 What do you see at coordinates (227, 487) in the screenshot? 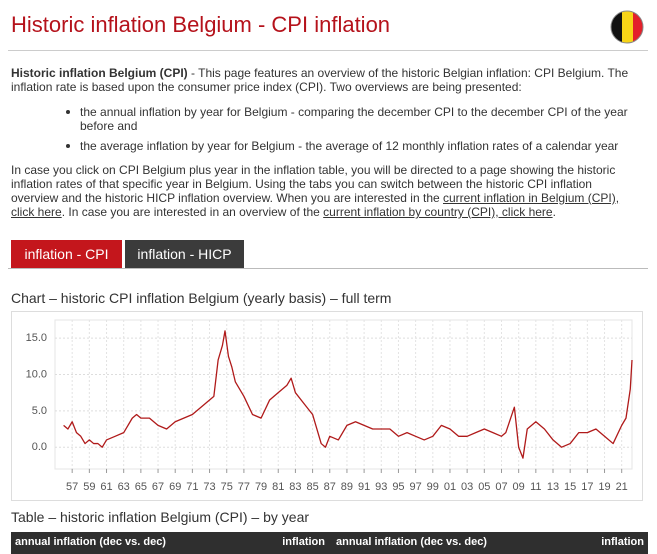
I see `x-tick-label: 75` at bounding box center [227, 487].